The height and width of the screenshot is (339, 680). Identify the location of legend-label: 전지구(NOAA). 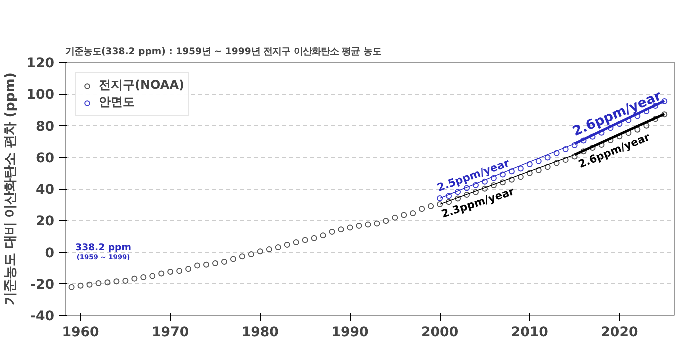
(141, 85).